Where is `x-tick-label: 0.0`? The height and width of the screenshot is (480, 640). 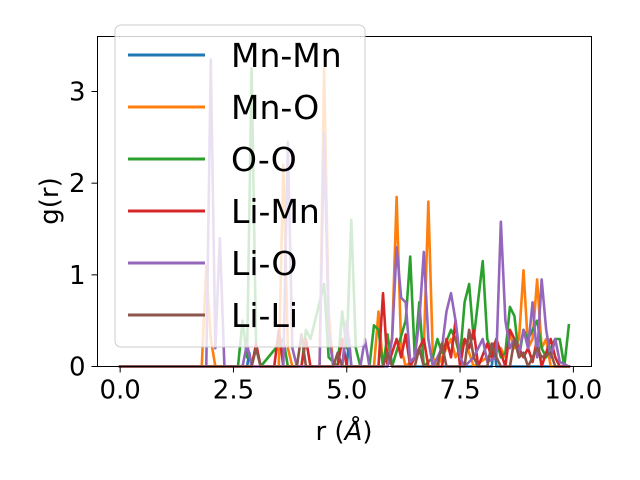
x-tick-label: 0.0 is located at coordinates (119, 391).